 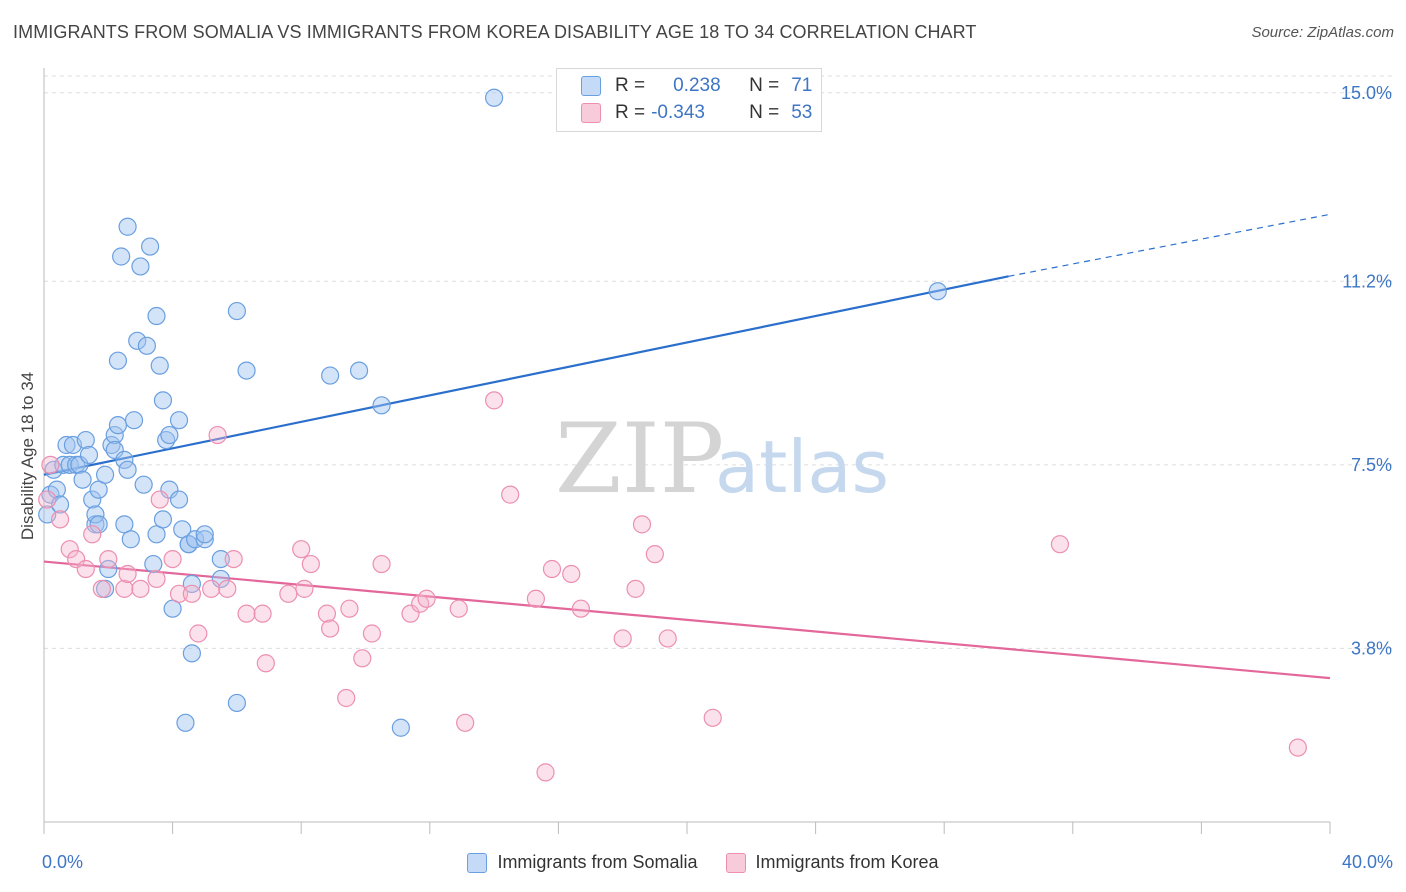 I want to click on y-tick-label: 15.0%, so click(x=1366, y=93).